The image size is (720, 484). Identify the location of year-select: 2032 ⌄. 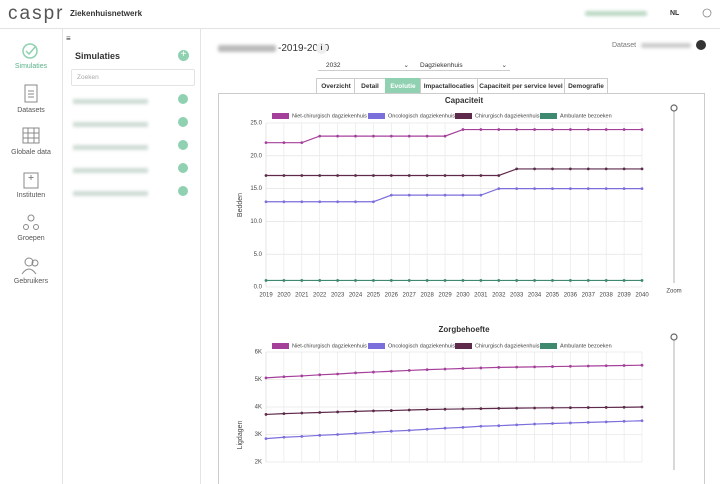
(365, 66).